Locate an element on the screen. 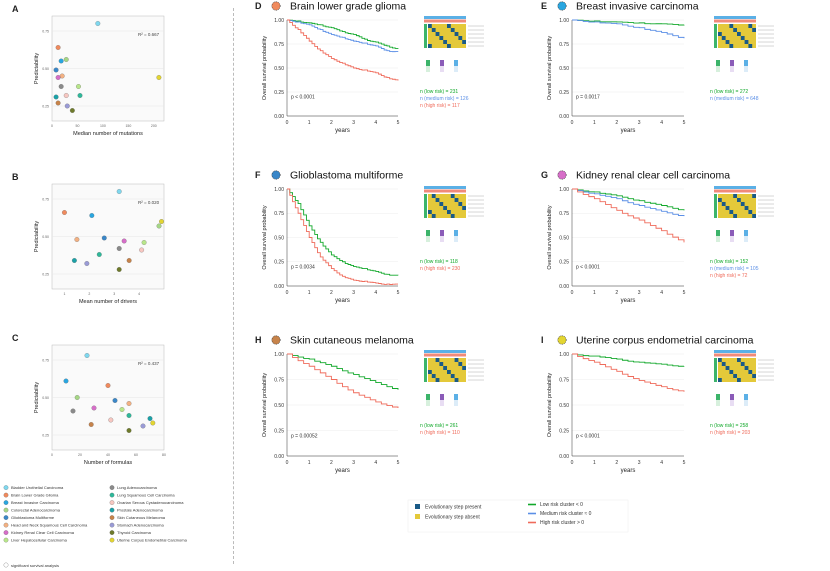 The image size is (830, 571). r-squared-label: R² = 0.667 is located at coordinates (149, 34).